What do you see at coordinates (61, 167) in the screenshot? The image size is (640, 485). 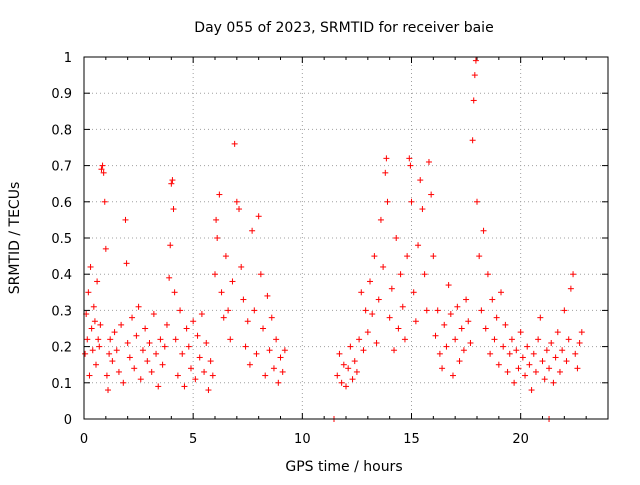 I see `y-tick-label: 0.7` at bounding box center [61, 167].